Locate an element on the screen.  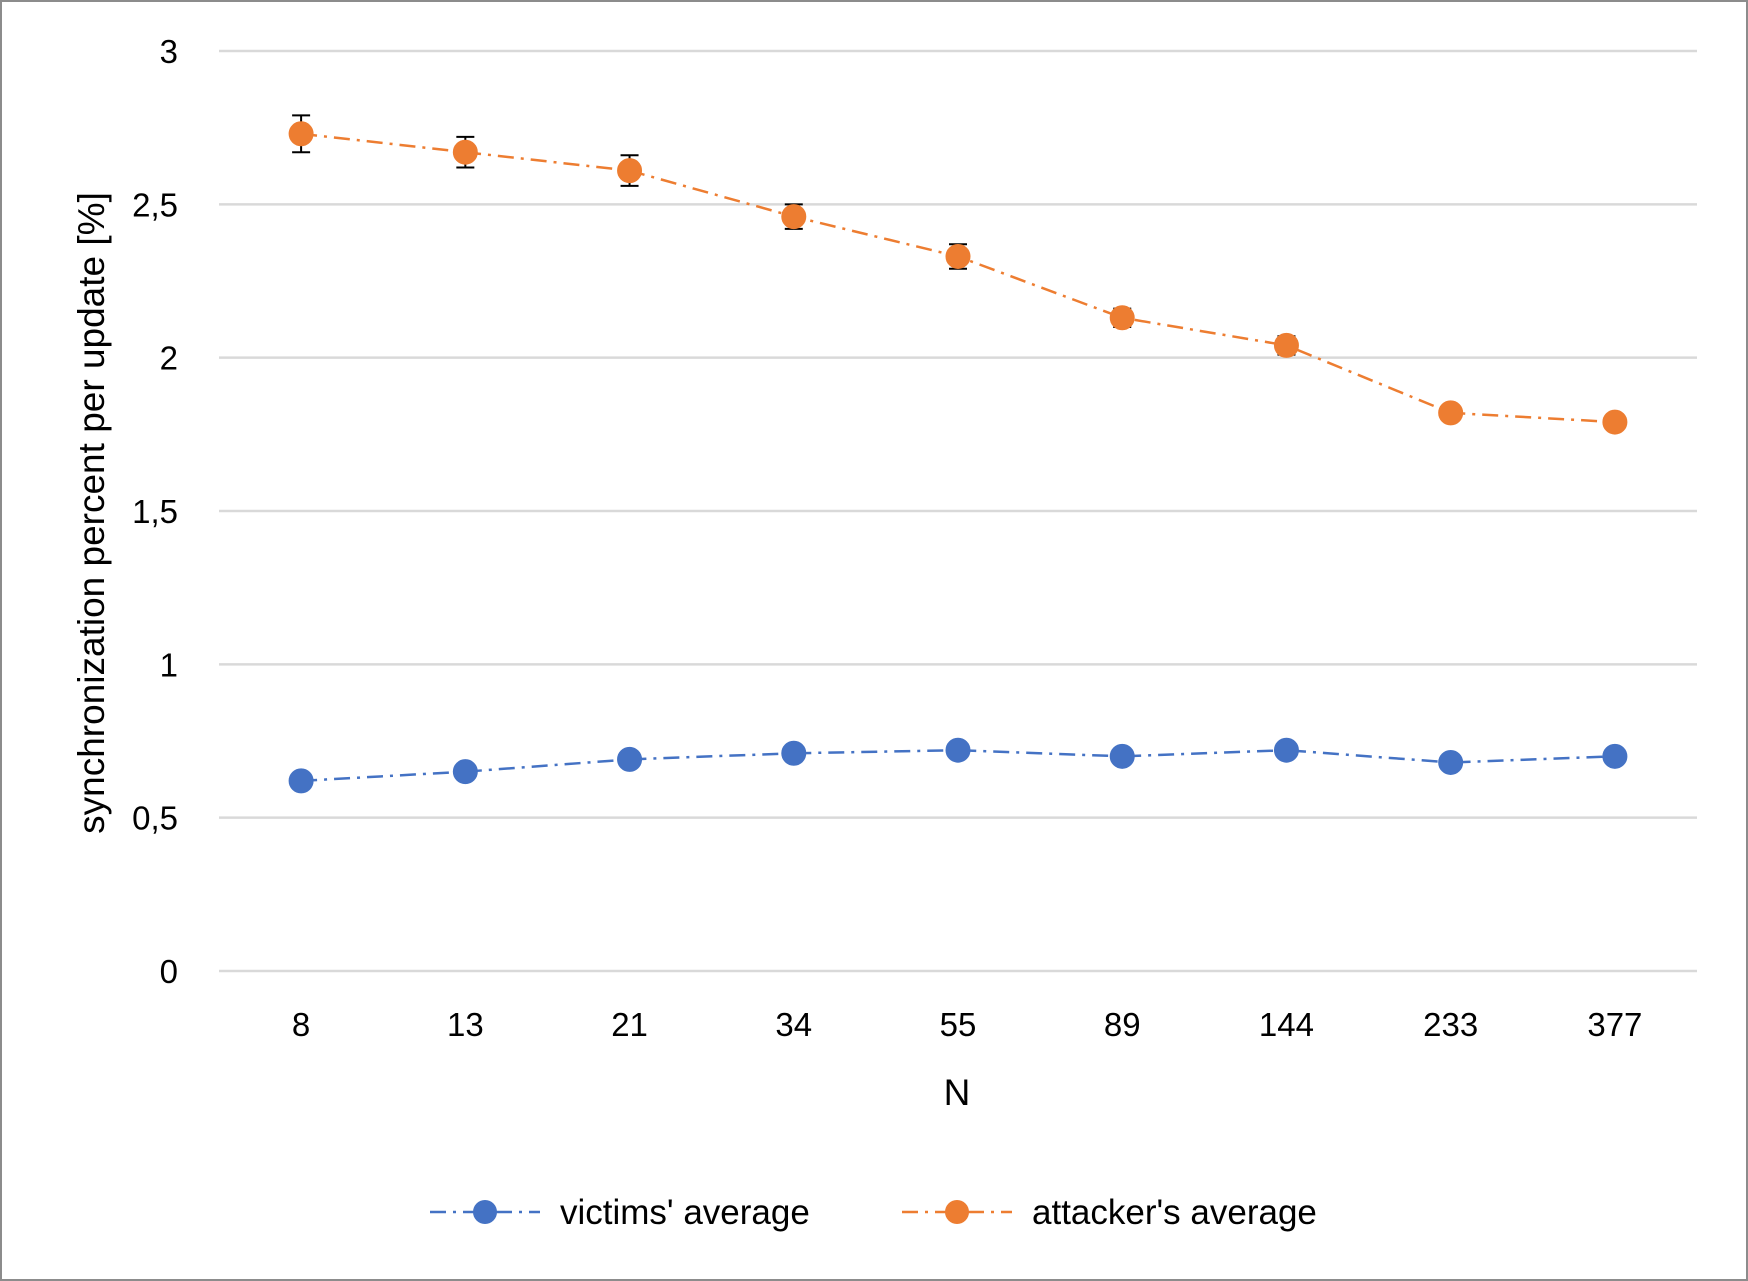
y-tick-label: 2,5 is located at coordinates (155, 204).